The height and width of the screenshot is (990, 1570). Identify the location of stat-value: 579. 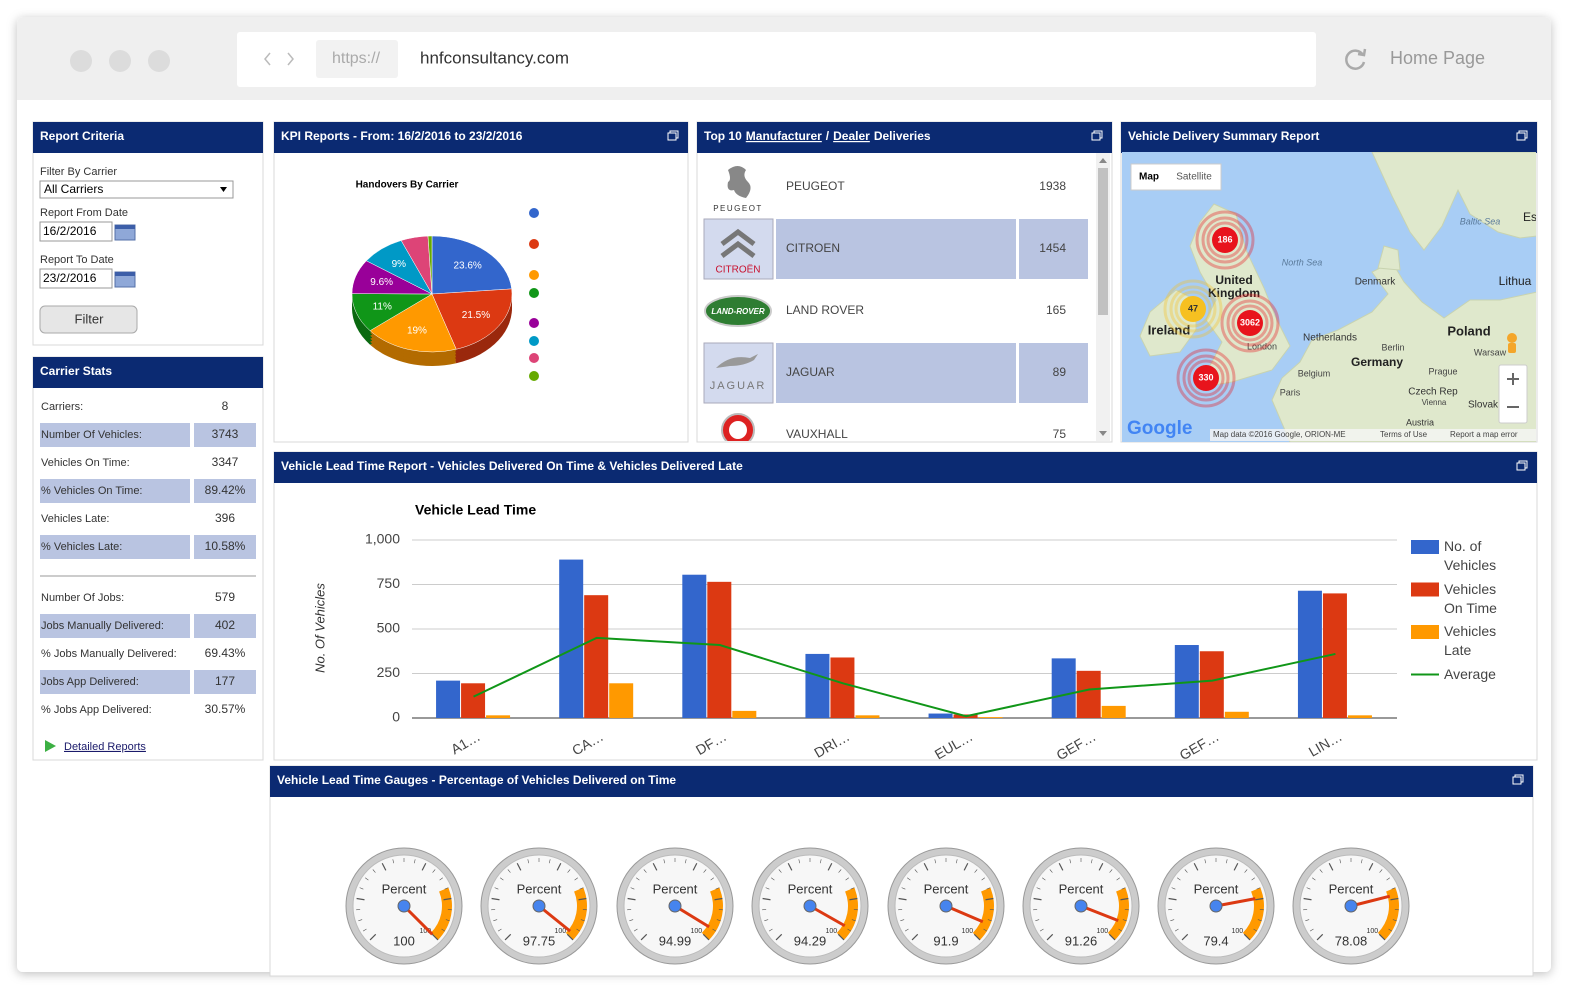
(225, 597).